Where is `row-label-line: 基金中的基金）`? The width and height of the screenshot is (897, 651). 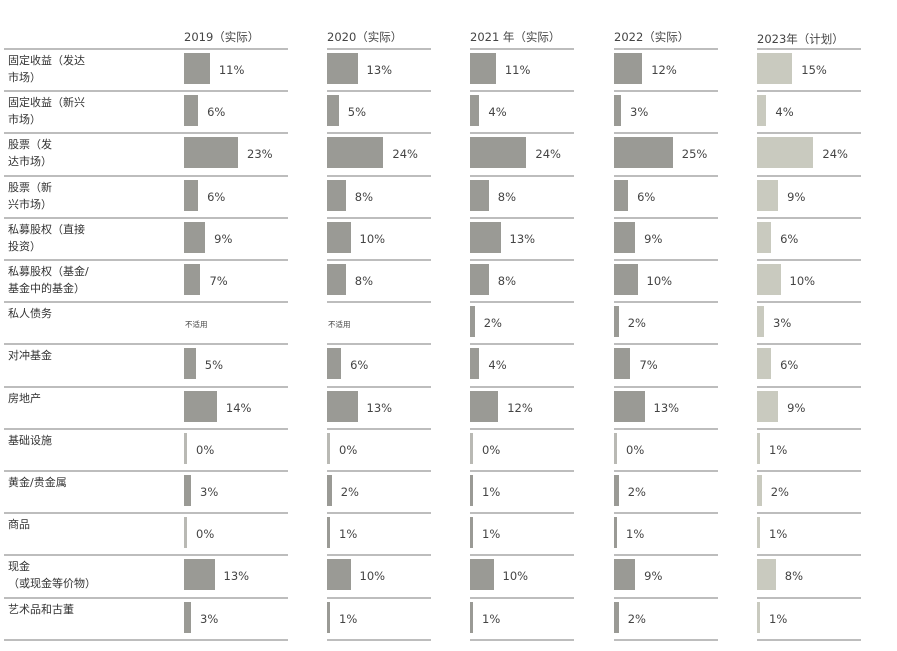 row-label-line: 基金中的基金） is located at coordinates (46, 288).